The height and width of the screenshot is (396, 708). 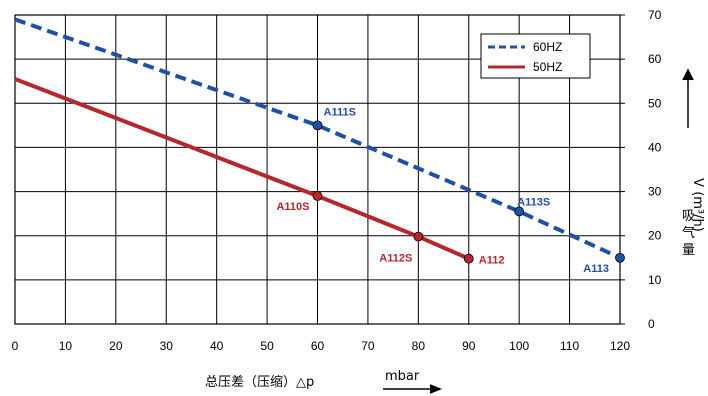 What do you see at coordinates (66, 346) in the screenshot?
I see `x-tick-label: 10` at bounding box center [66, 346].